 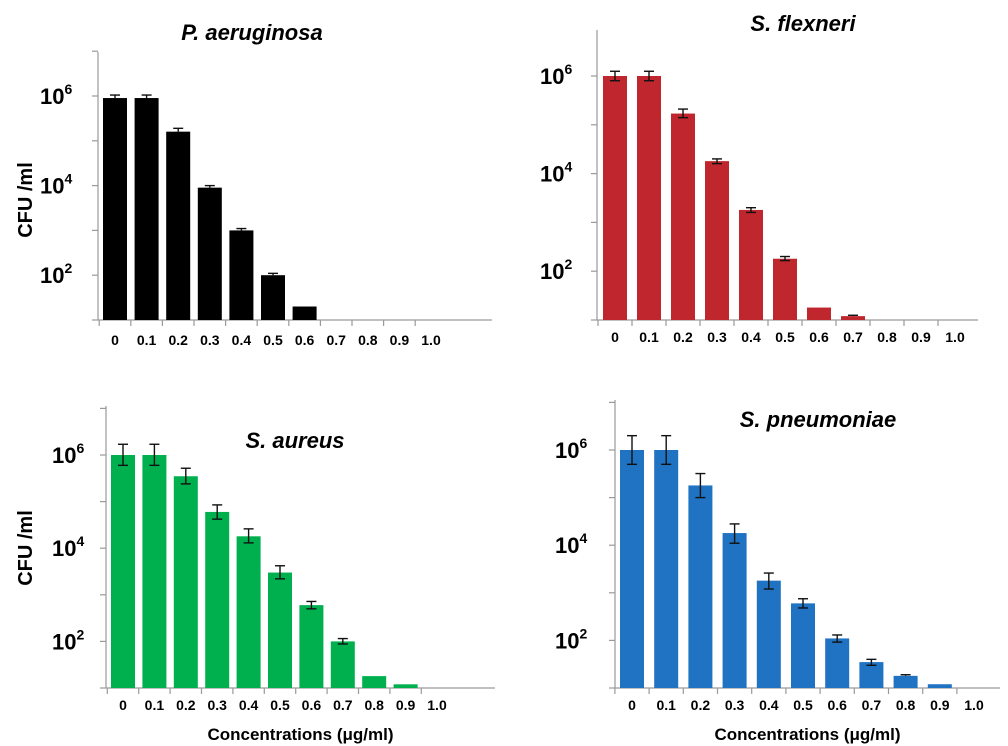 What do you see at coordinates (803, 23) in the screenshot?
I see `chart-title: S. flexneri` at bounding box center [803, 23].